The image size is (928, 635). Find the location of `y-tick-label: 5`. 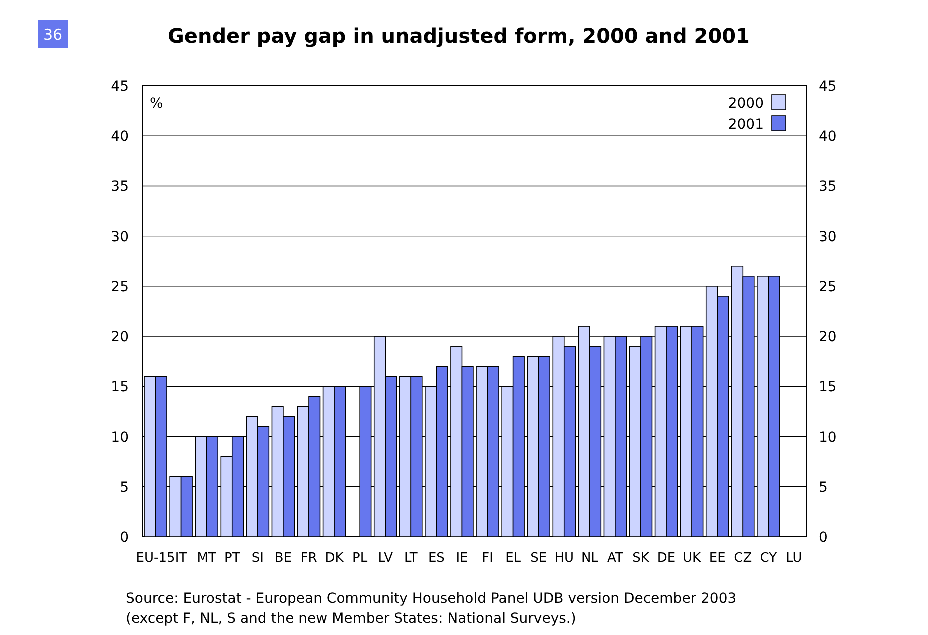

y-tick-label: 5 is located at coordinates (124, 488).